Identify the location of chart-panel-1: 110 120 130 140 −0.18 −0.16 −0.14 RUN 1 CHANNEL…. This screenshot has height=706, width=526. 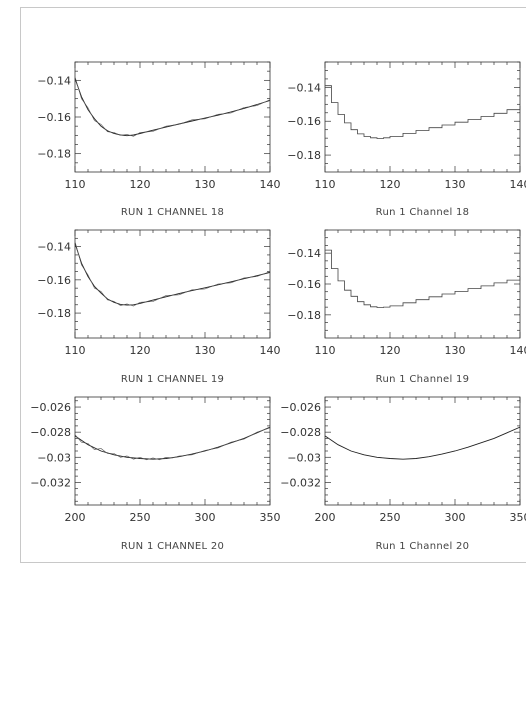
(159, 139).